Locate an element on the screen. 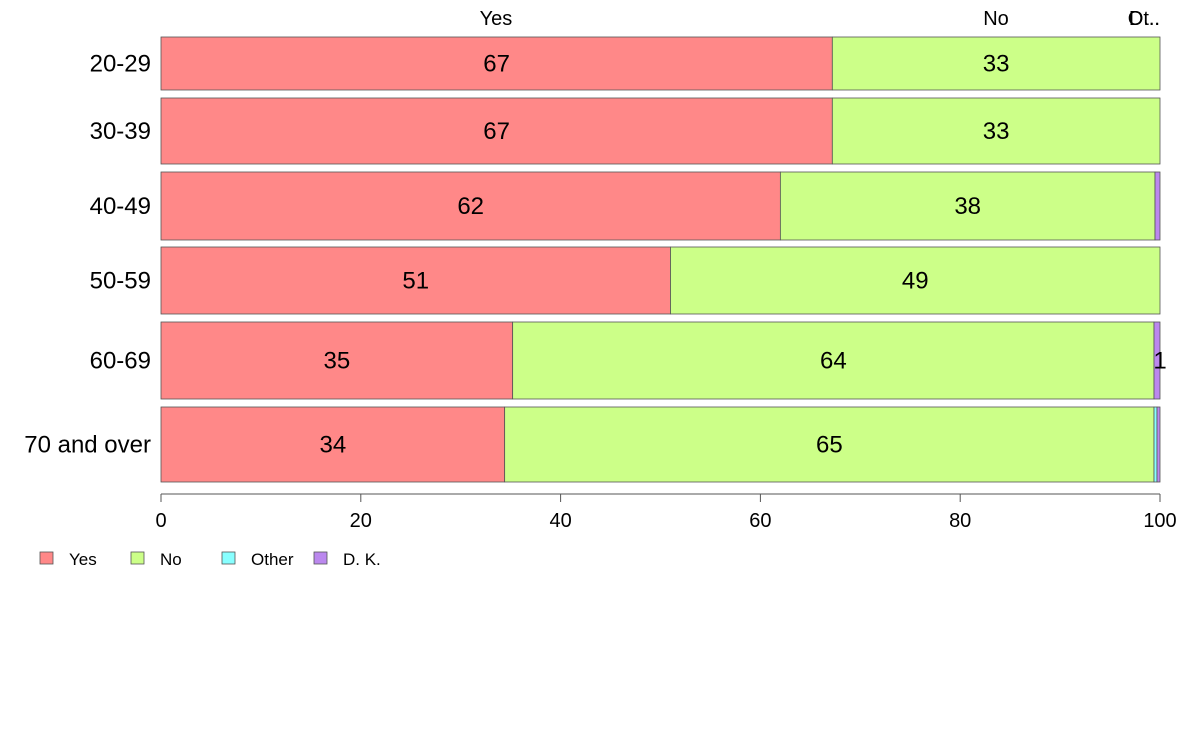  value-label-40-49-no: 38 is located at coordinates (967, 206).